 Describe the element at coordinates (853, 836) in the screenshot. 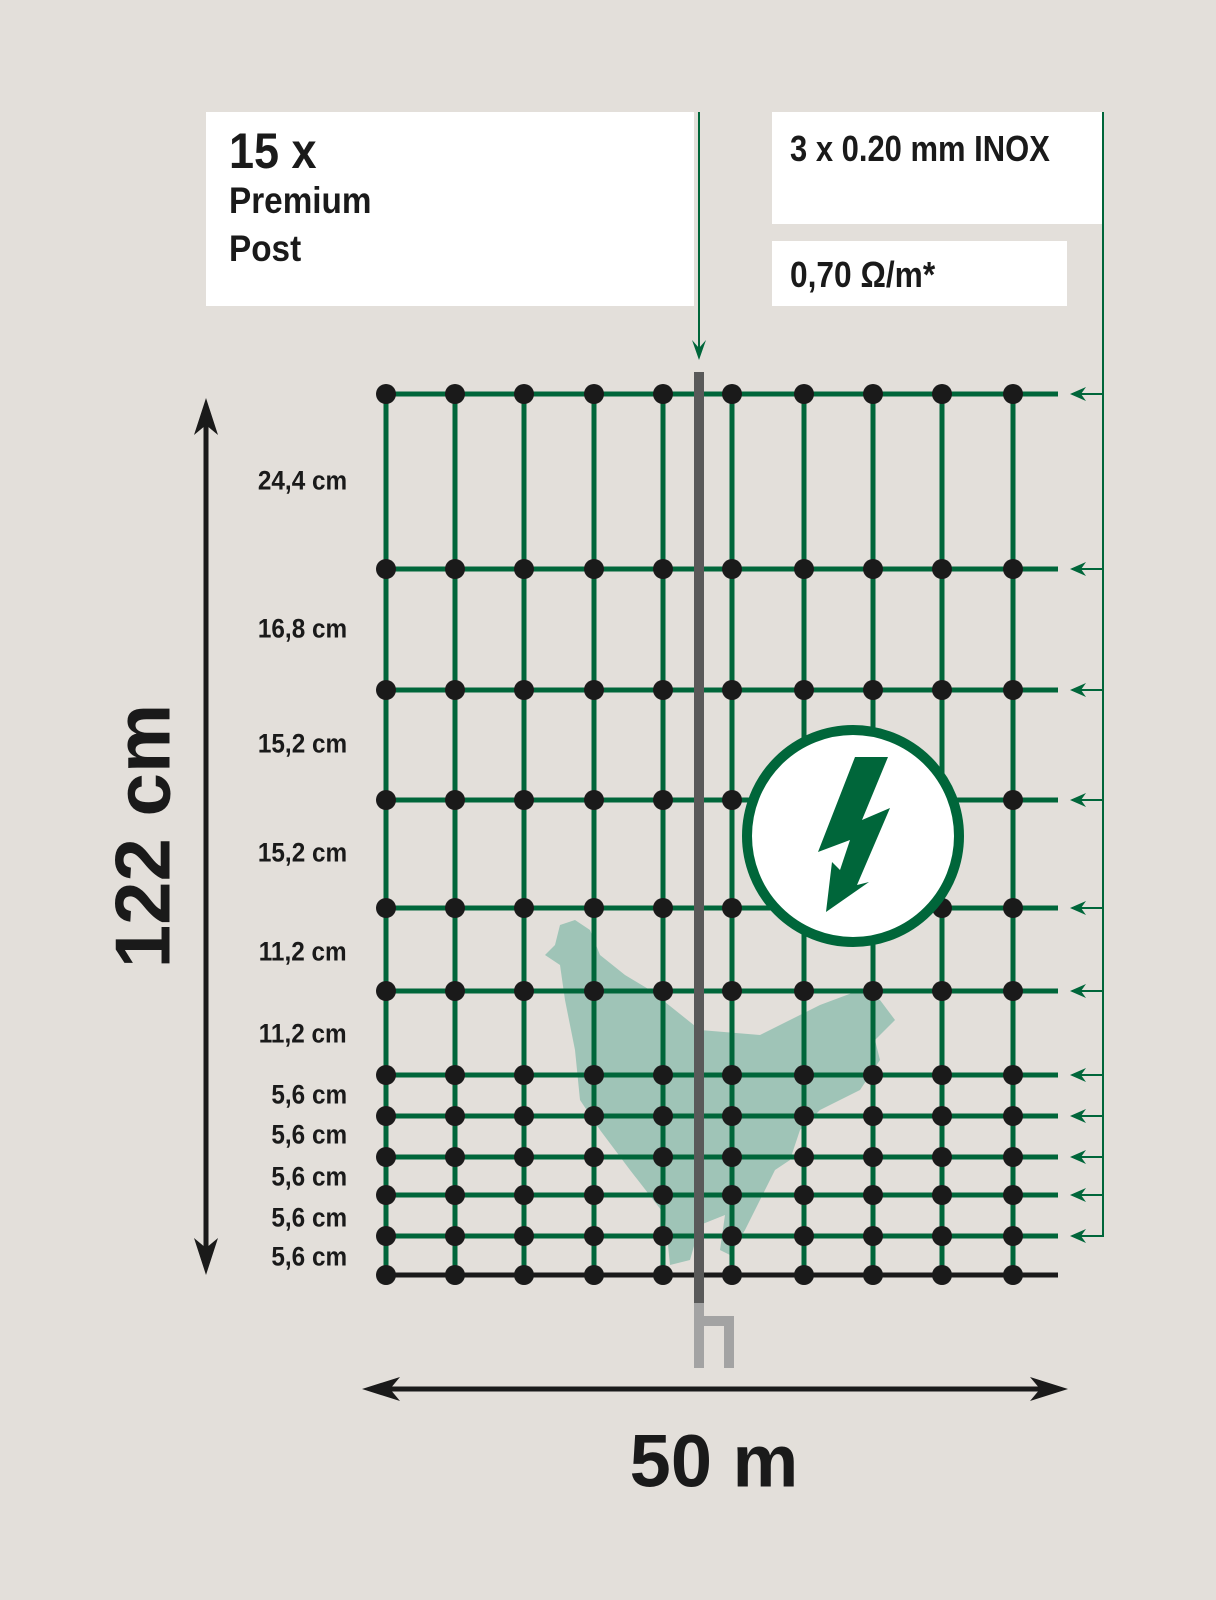

I see `warning-lightning-icon` at that location.